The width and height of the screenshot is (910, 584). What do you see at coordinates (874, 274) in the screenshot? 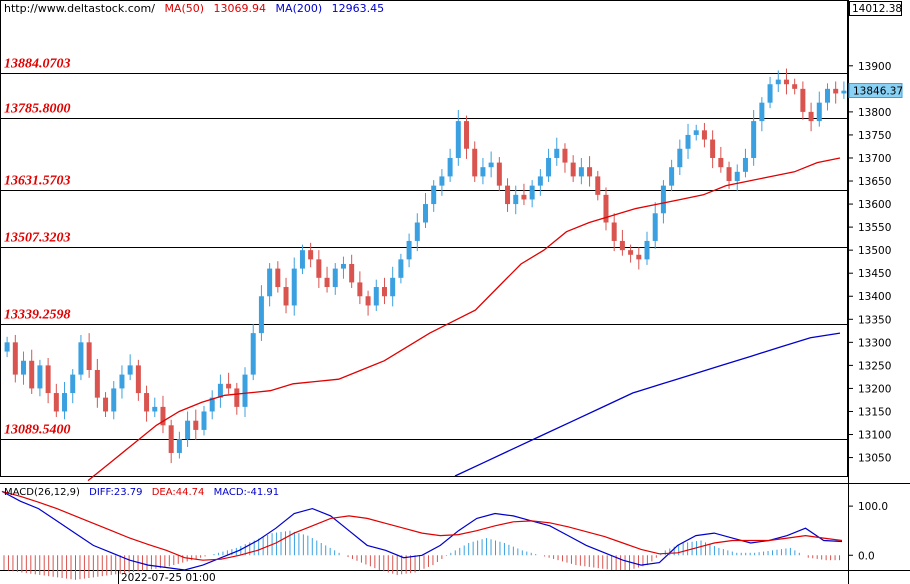
I see `price-tick-label: 13450` at bounding box center [874, 274].